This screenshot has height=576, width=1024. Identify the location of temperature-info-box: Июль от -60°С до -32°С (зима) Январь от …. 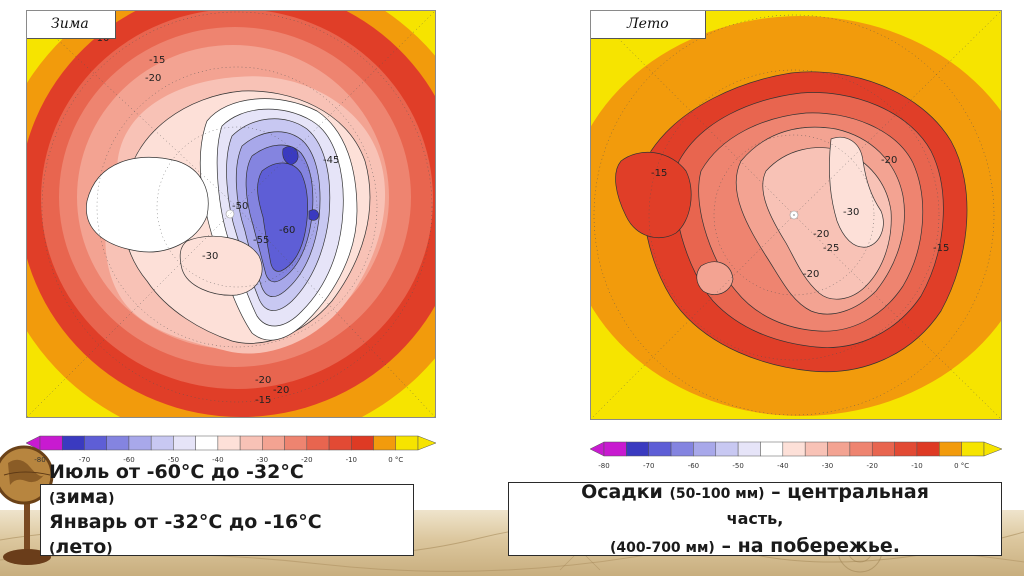
(227, 509).